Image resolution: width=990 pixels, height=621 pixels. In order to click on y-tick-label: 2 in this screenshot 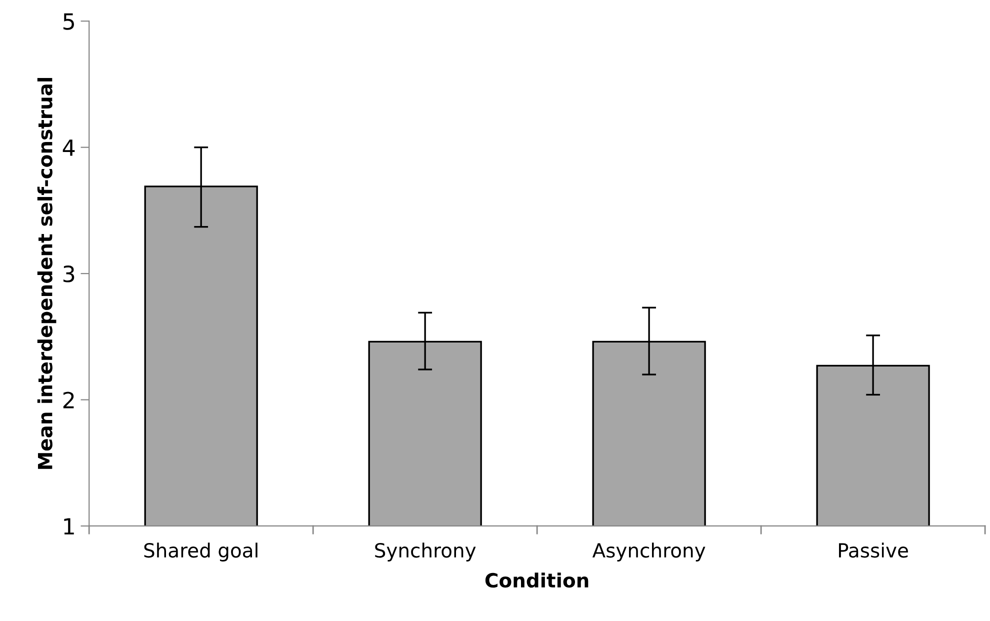, I will do `click(68, 400)`.